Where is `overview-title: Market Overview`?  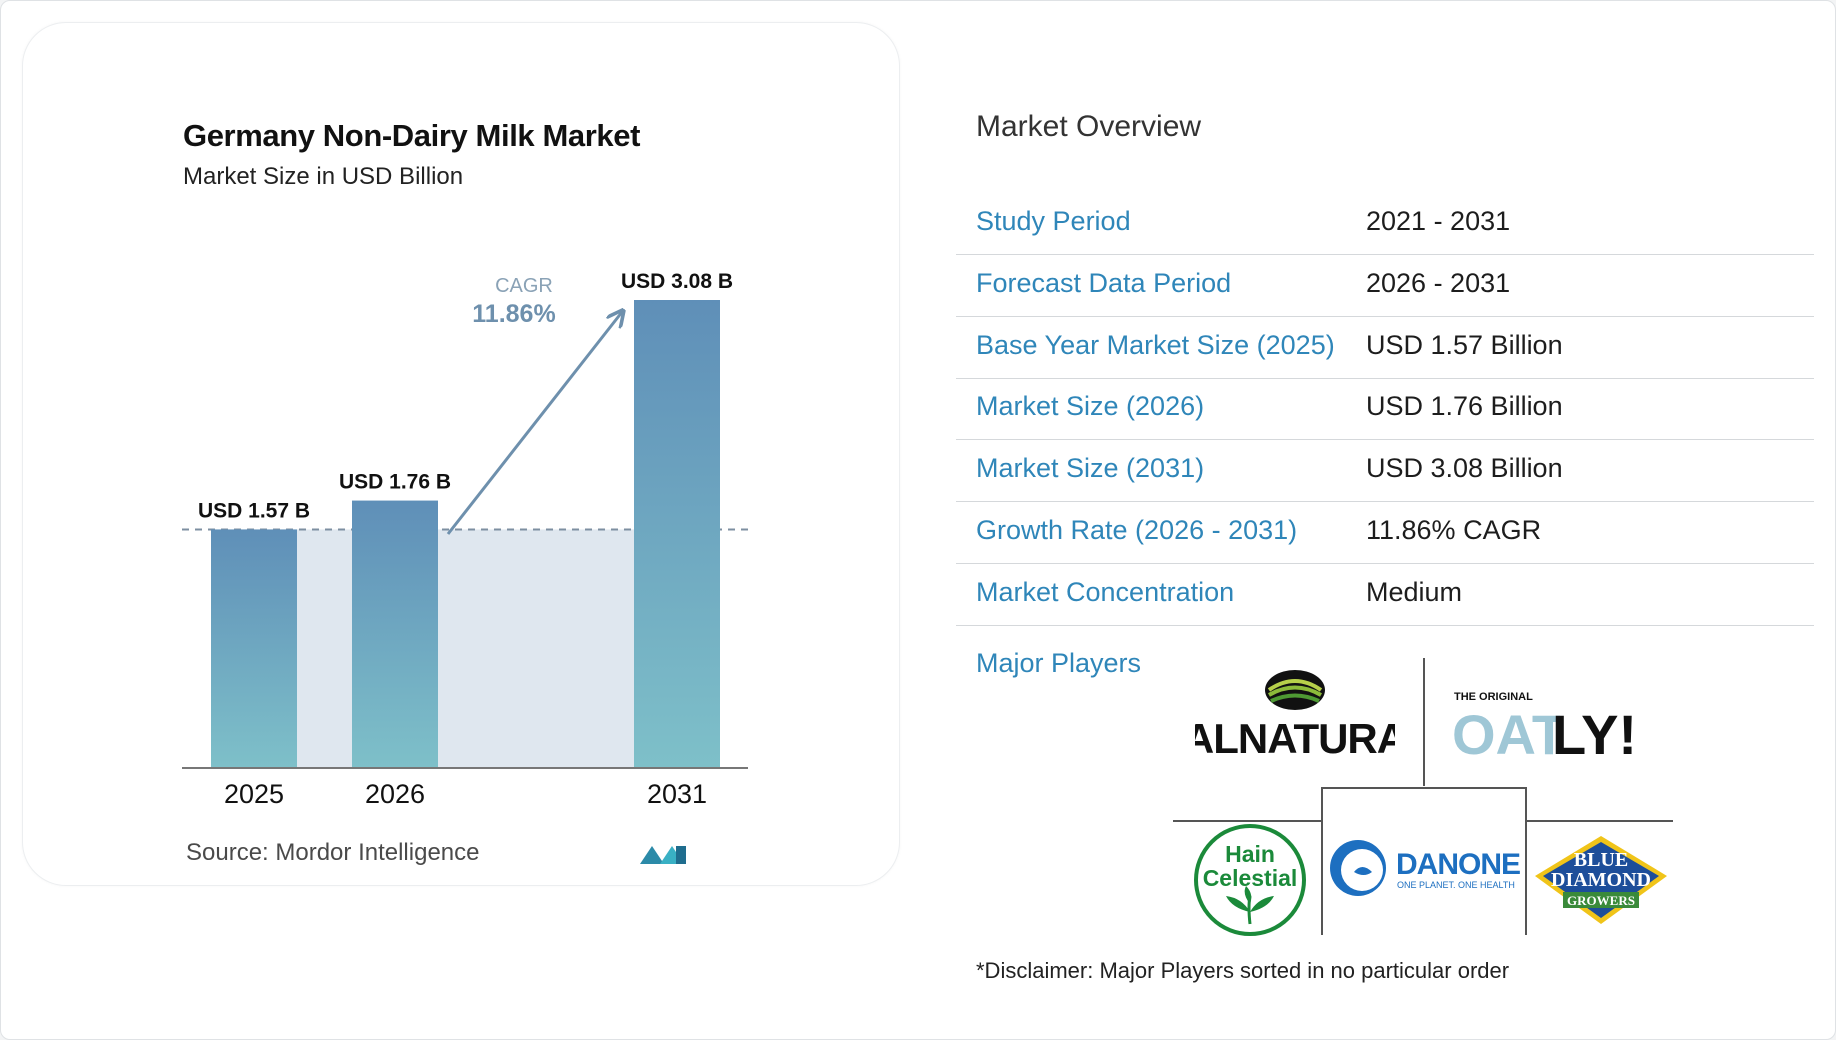 overview-title: Market Overview is located at coordinates (1089, 126).